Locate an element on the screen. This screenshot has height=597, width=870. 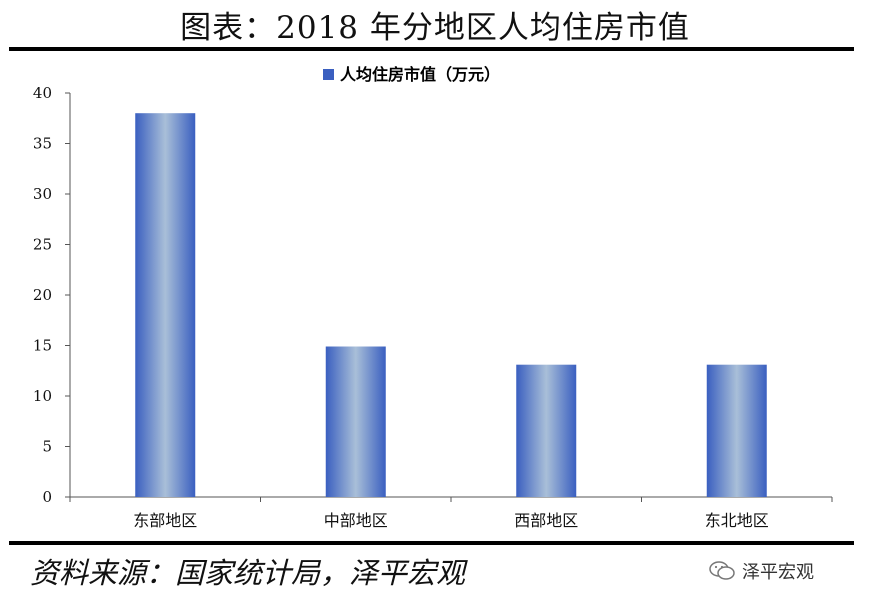
y-tick-label: 15 is located at coordinates (42, 346).